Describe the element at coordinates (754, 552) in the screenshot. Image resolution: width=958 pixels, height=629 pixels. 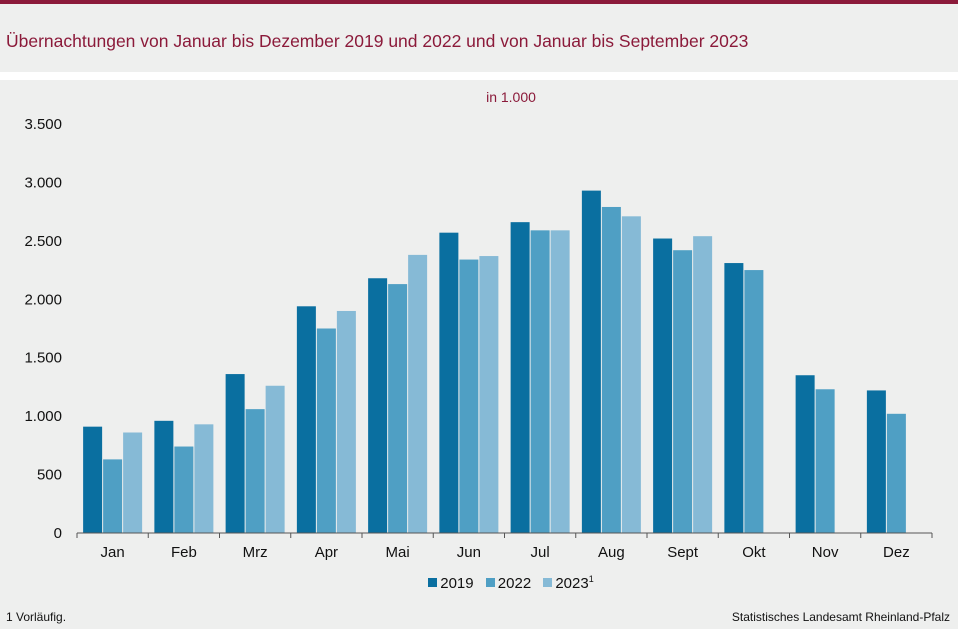
I see `x-tick-label: Okt` at that location.